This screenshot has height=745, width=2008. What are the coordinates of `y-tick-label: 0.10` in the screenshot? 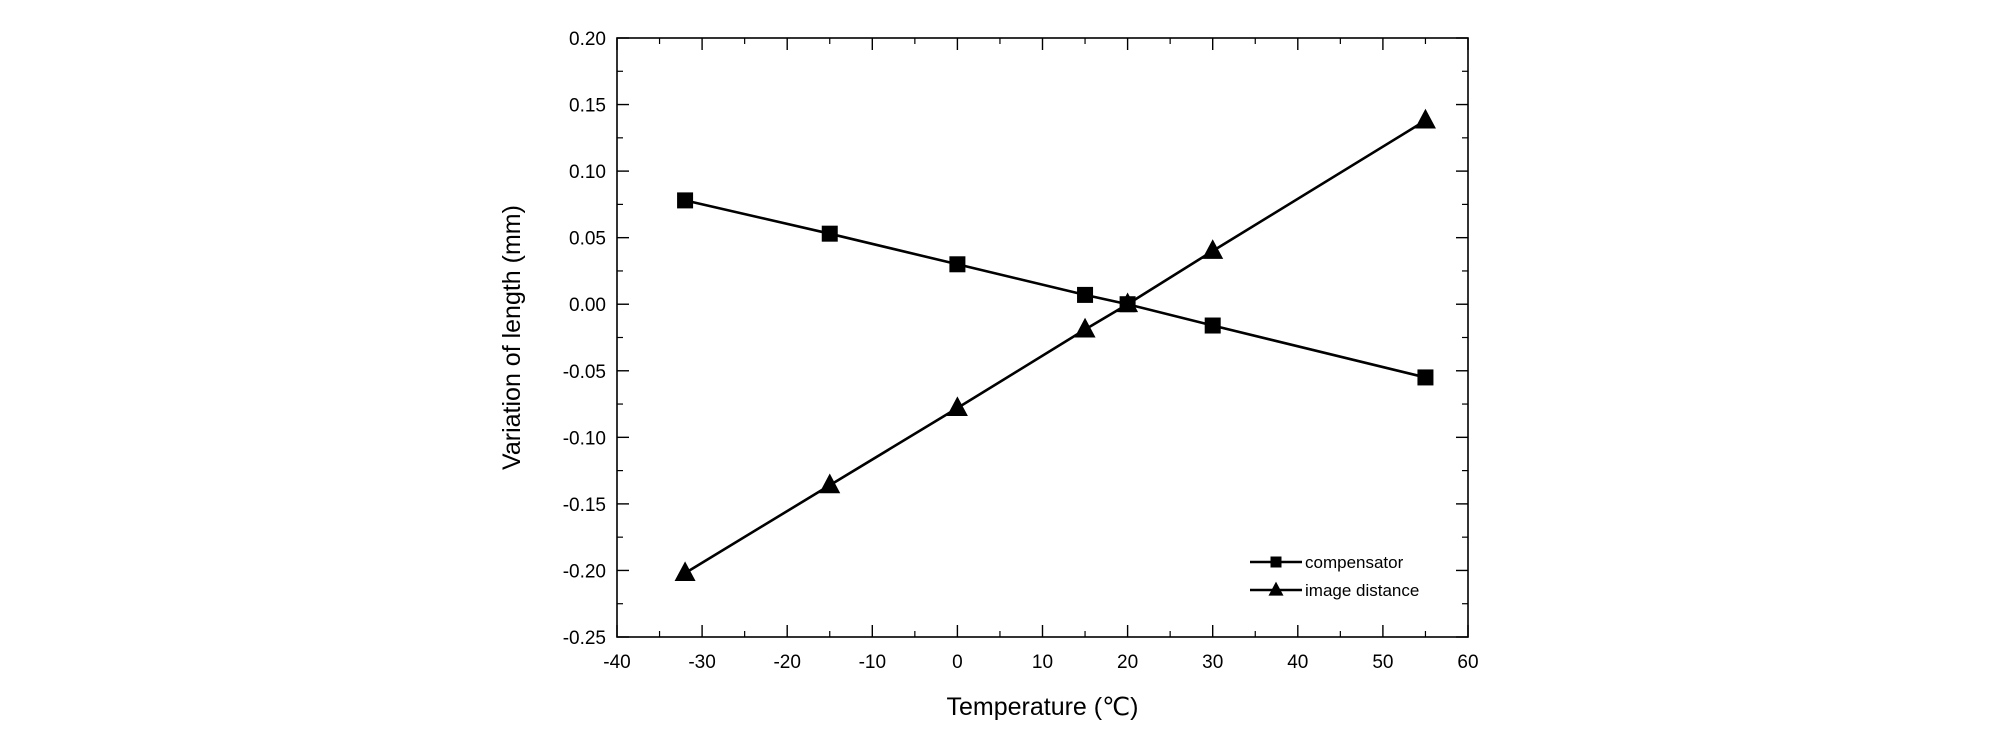 It's located at (587, 172).